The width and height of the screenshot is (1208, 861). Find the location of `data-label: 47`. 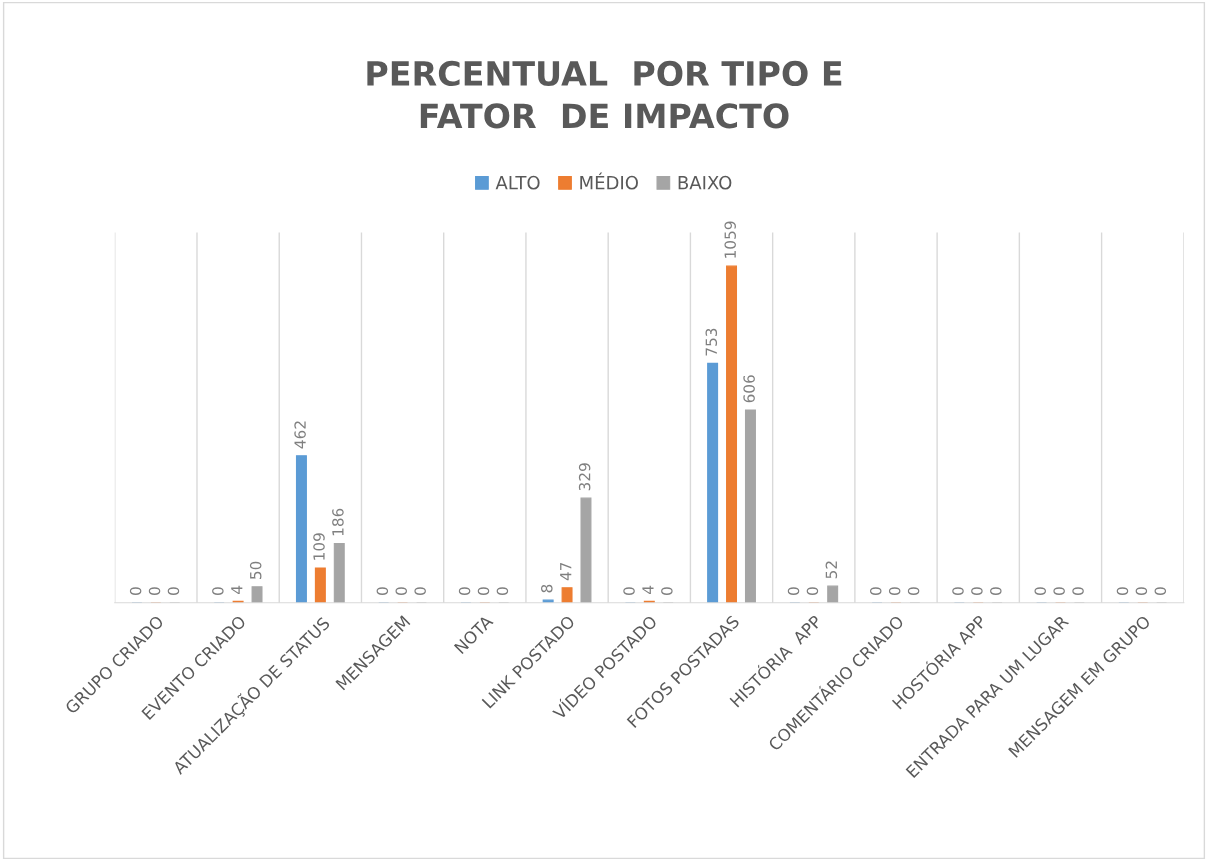

data-label: 47 is located at coordinates (566, 571).